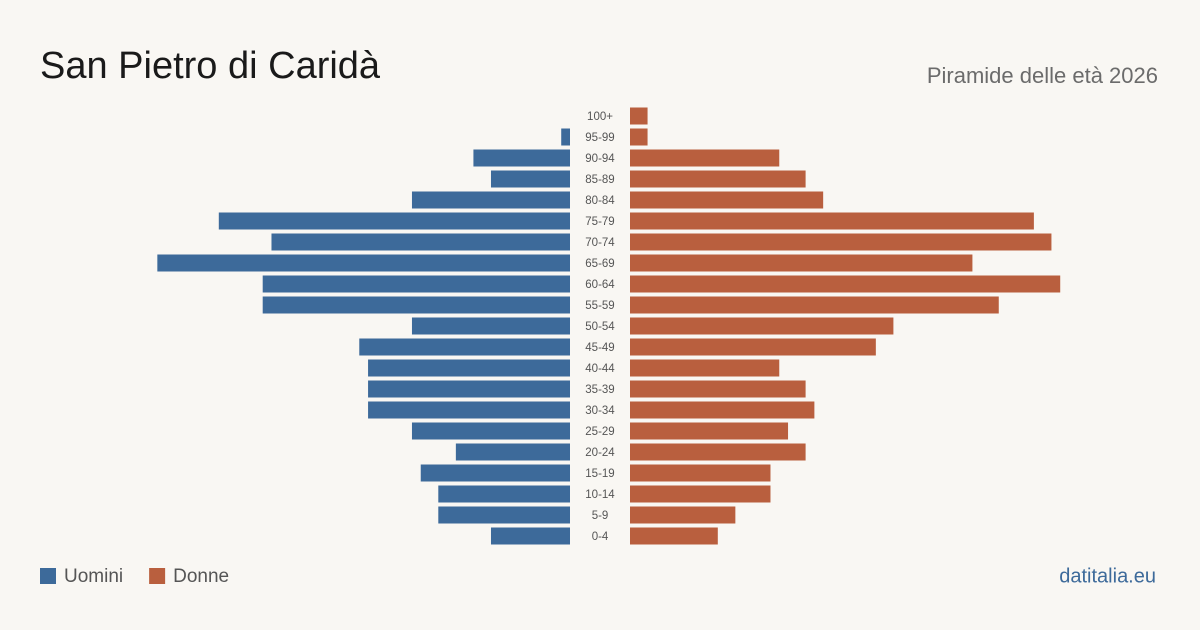  I want to click on chart-subtitle: Piramide delle età 2026, so click(1042, 75).